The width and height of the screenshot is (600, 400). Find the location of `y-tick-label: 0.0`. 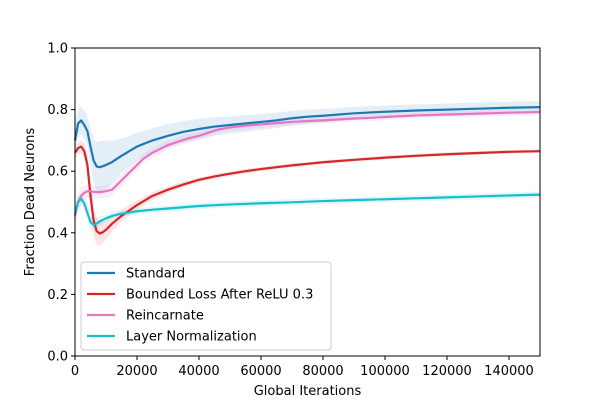

y-tick-label: 0.0 is located at coordinates (57, 357).